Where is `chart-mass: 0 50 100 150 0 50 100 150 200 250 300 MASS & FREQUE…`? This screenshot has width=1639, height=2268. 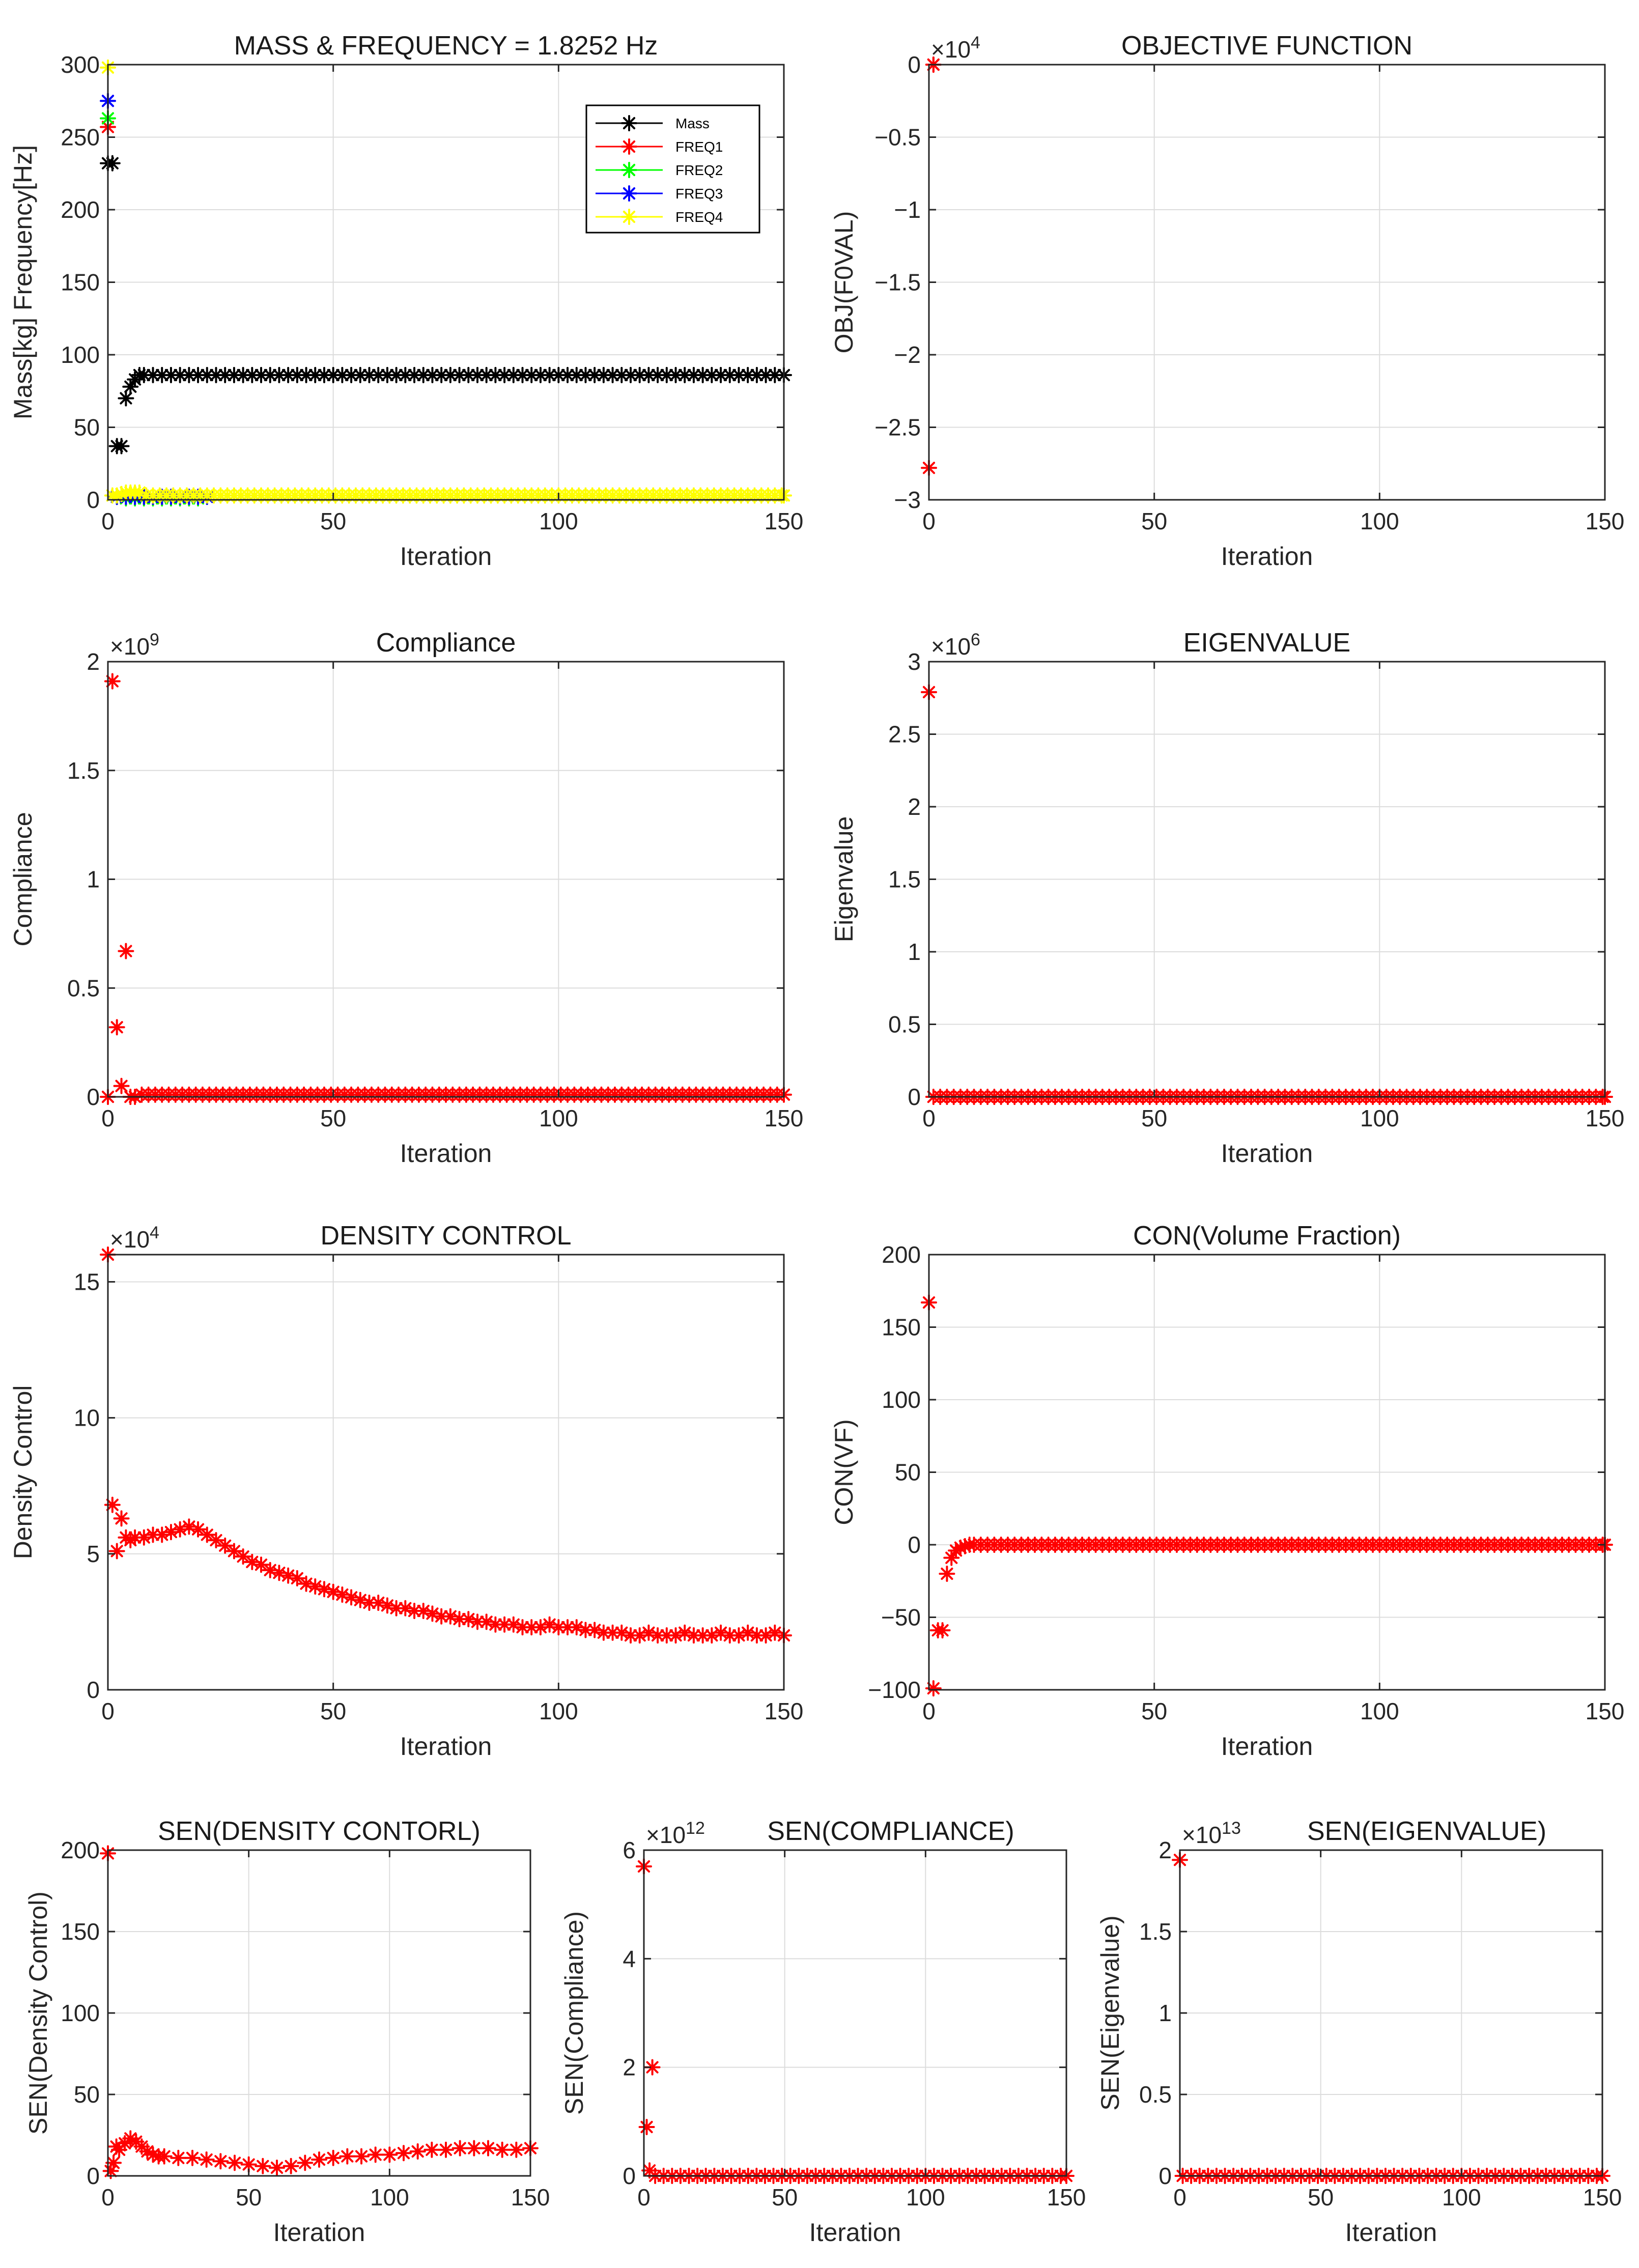
chart-mass: 0 50 100 150 0 50 100 150 200 250 300 MASS & FREQUE… is located at coordinates (406, 301).